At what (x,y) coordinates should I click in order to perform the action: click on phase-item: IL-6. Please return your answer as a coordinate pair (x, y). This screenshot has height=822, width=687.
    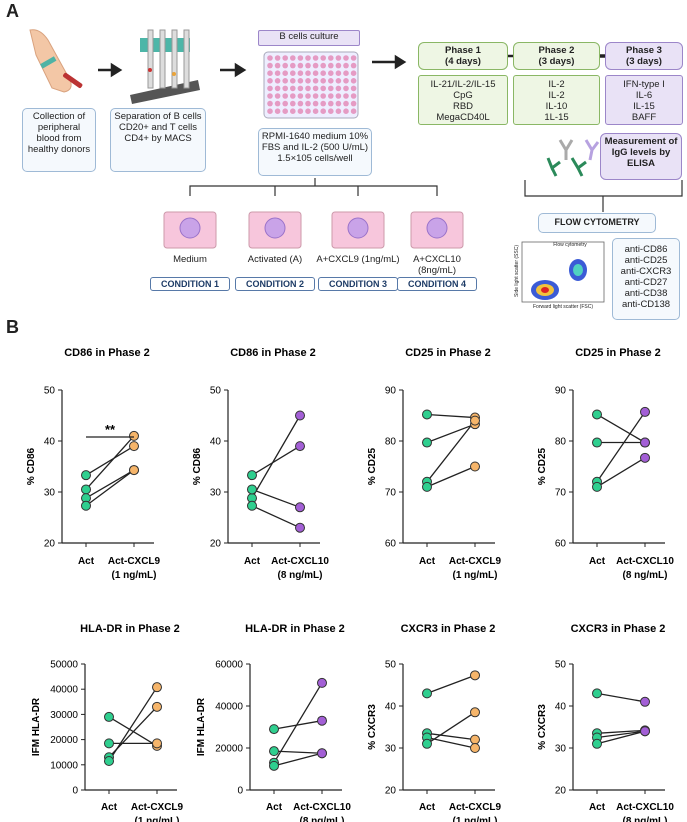
    Looking at the image, I should click on (644, 95).